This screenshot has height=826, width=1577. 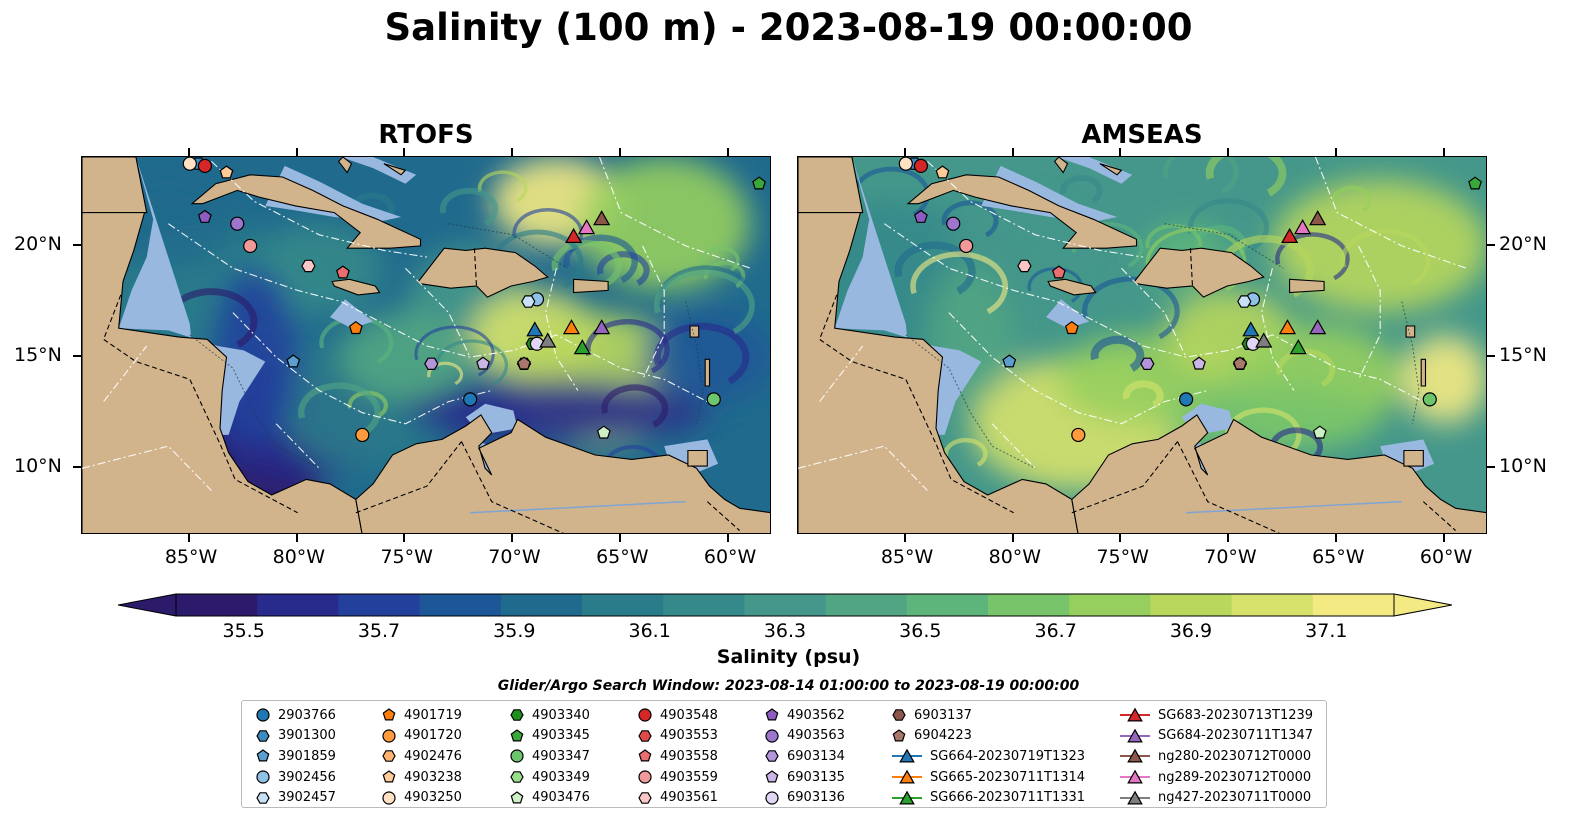 I want to click on lon-tick-label: 65°W, so click(x=622, y=557).